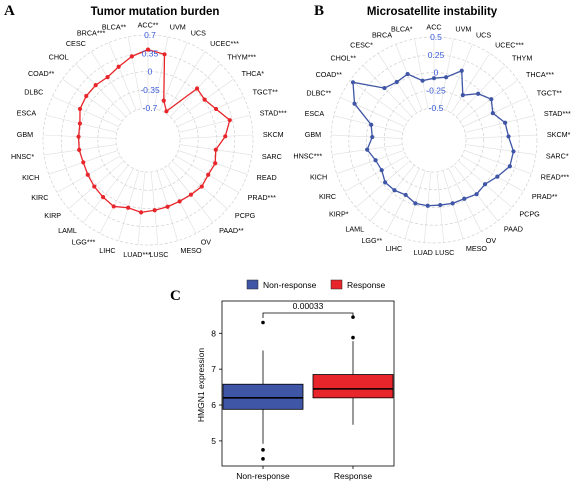 The image size is (585, 487). Describe the element at coordinates (432, 12) in the screenshot. I see `radar-b-title: Microsatellite instability` at that location.